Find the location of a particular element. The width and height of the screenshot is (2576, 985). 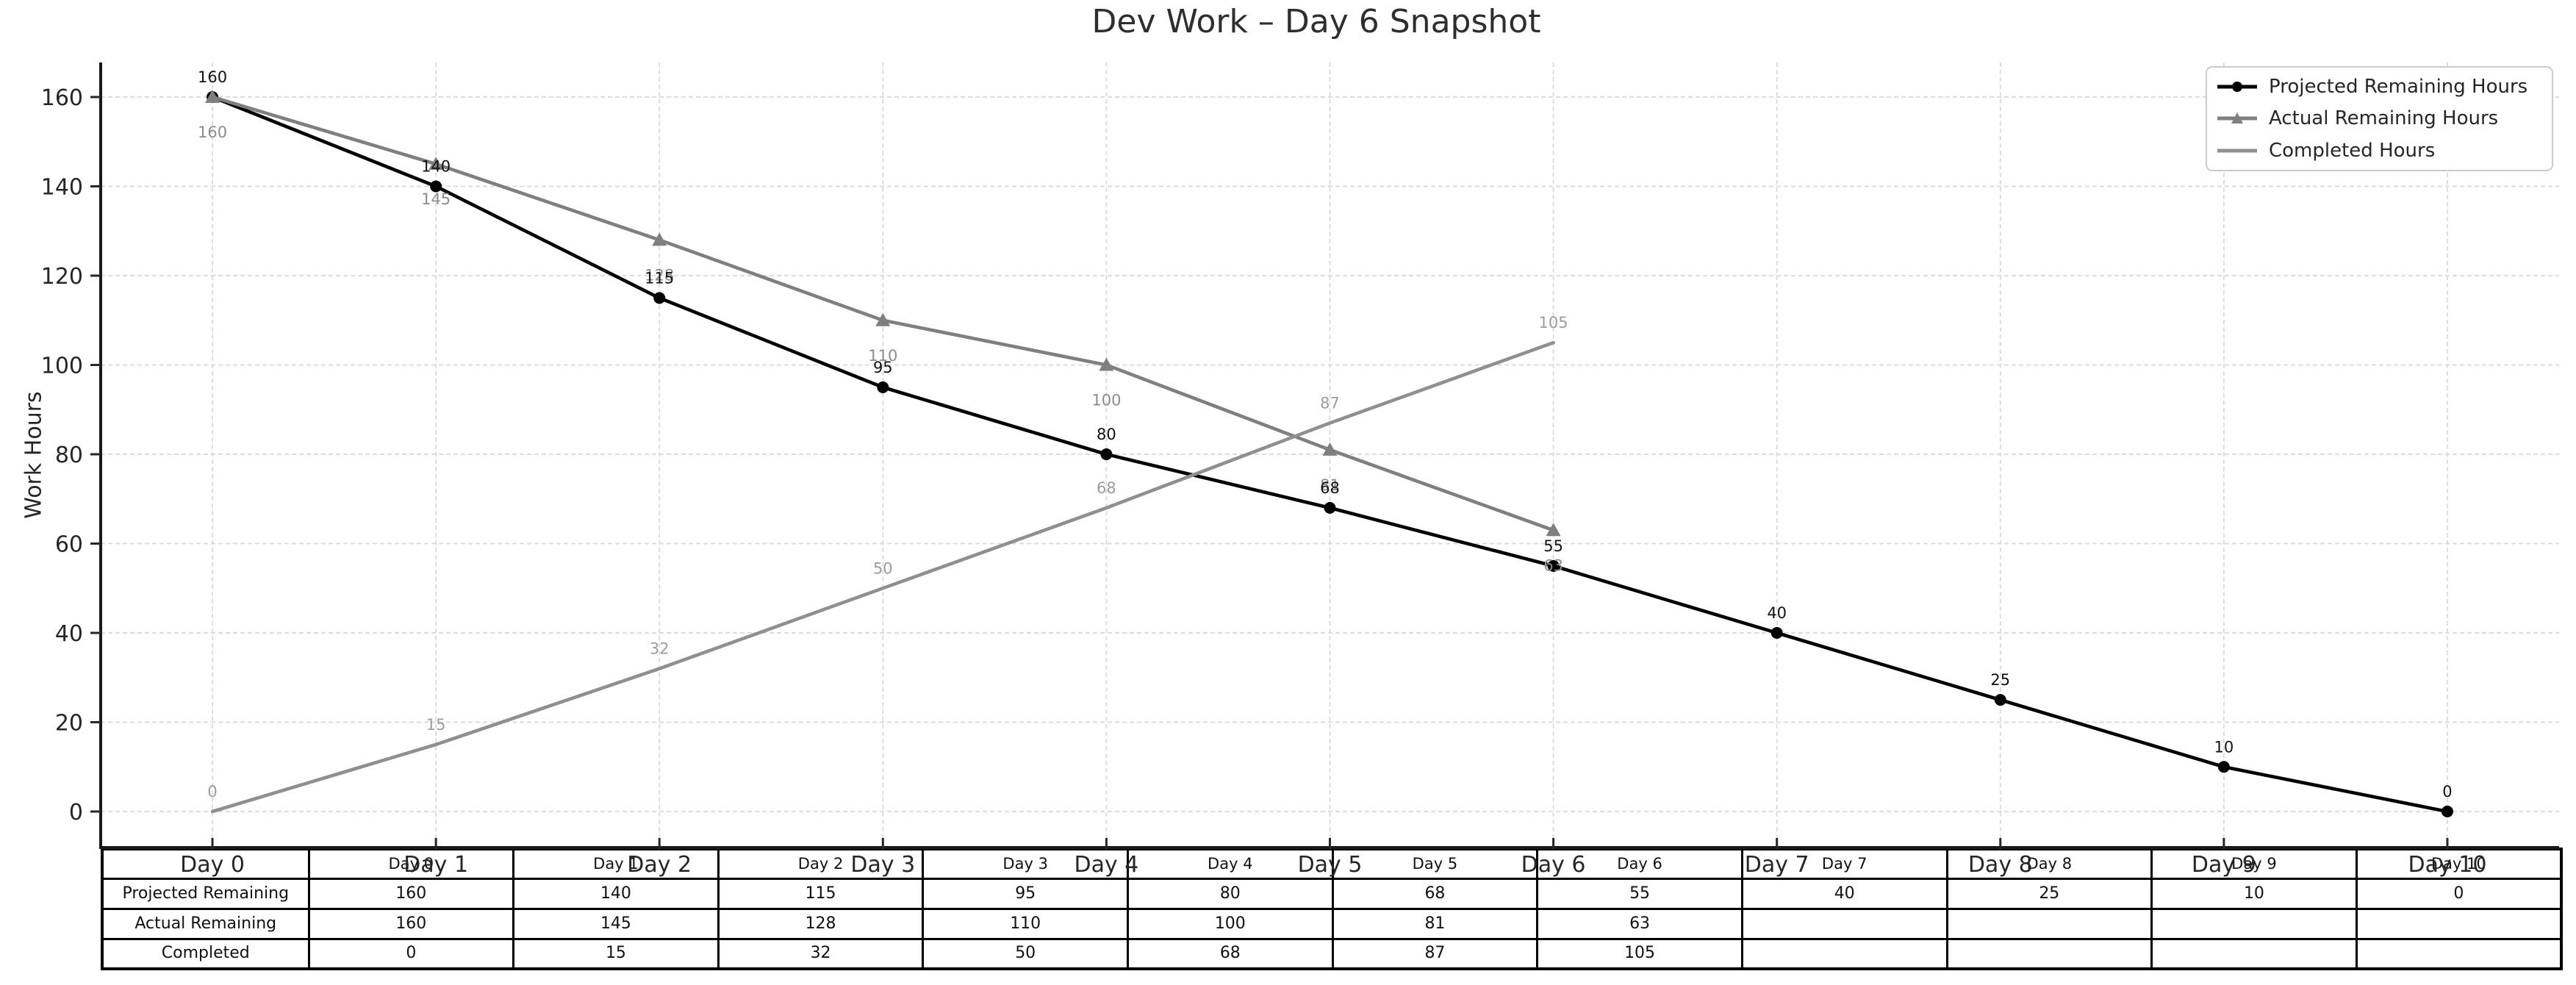

table-col-header: Day 10 is located at coordinates (2459, 864).